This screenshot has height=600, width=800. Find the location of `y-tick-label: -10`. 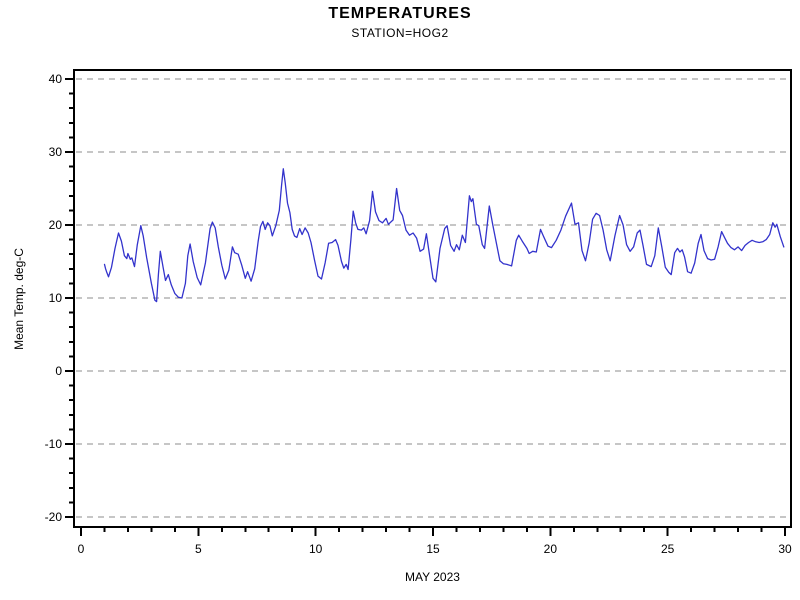

y-tick-label: -10 is located at coordinates (54, 444).